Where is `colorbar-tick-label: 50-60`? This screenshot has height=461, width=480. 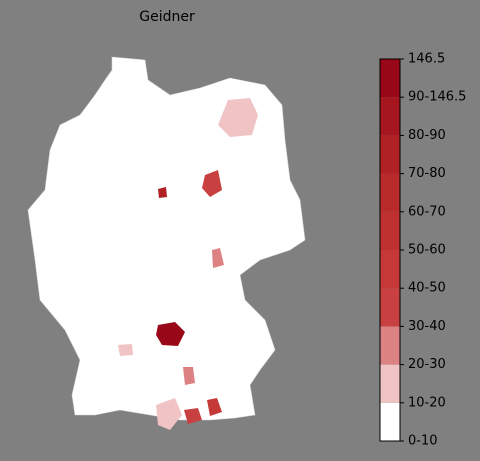 colorbar-tick-label: 50-60 is located at coordinates (427, 250).